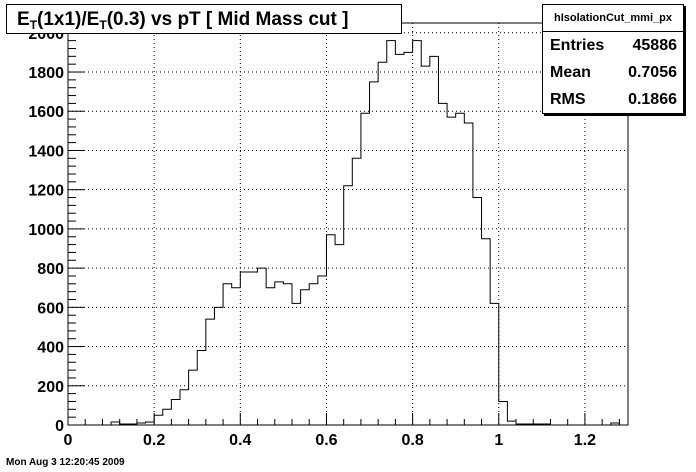 This screenshot has width=696, height=472. Describe the element at coordinates (613, 72) in the screenshot. I see `stats-row-mean: Mean 0.7056` at that location.